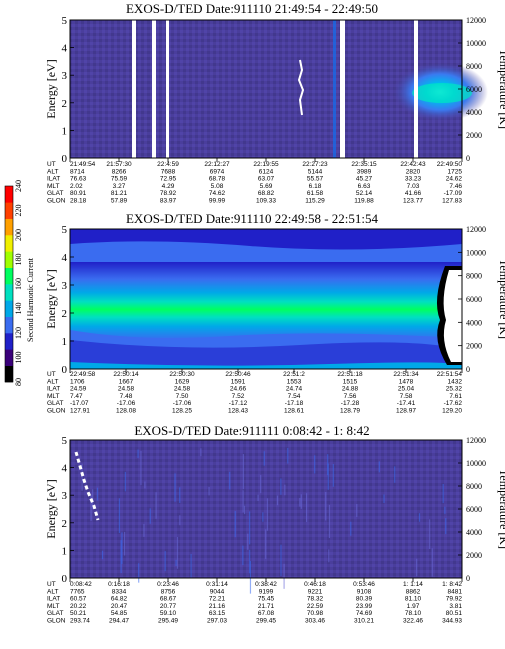  Describe the element at coordinates (168, 193) in the screenshot. I see `table-cell: 78.92` at that location.